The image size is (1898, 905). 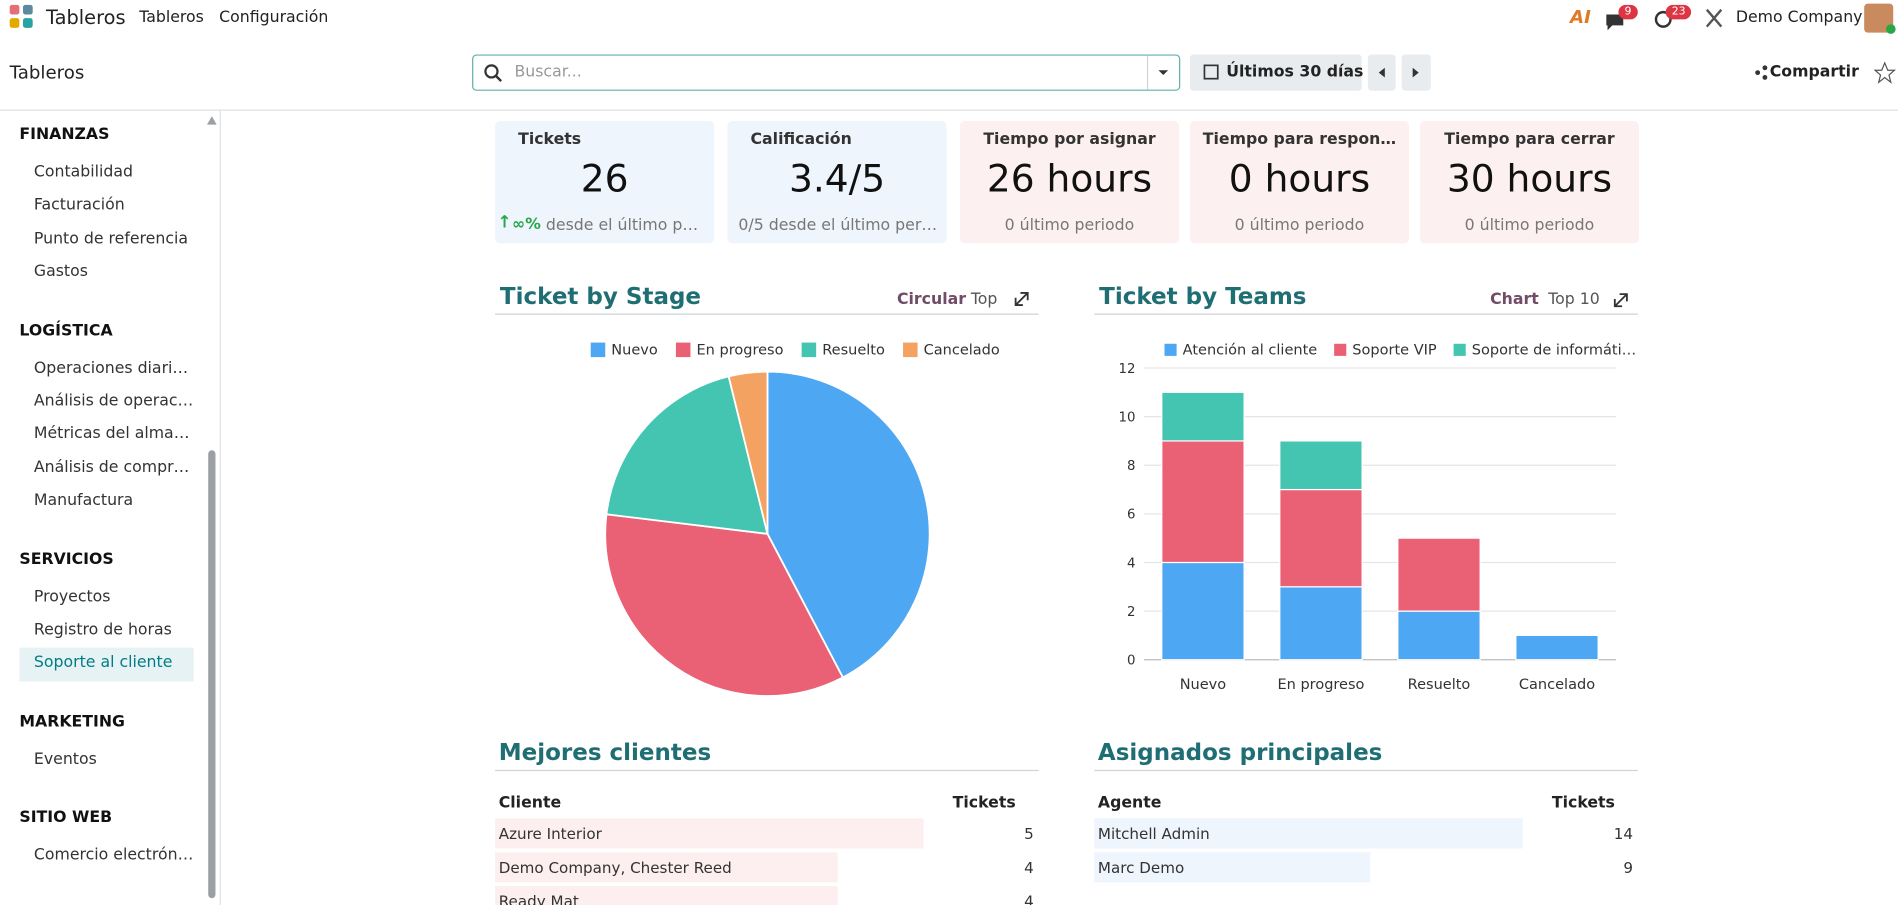 What do you see at coordinates (801, 140) in the screenshot?
I see `kpi-title: Calificación` at bounding box center [801, 140].